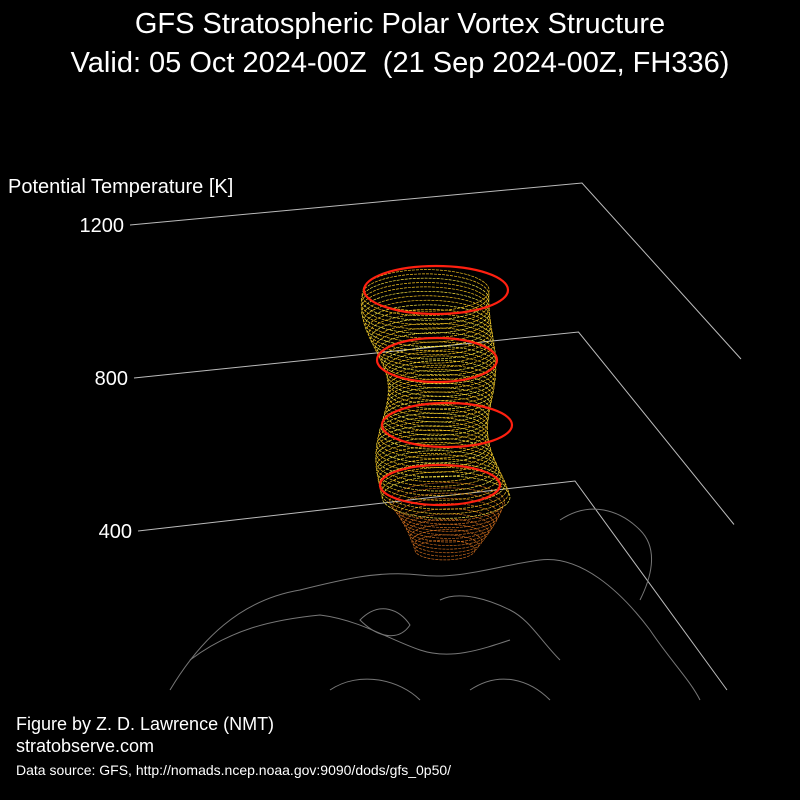  I want to click on chart-title: GFS Stratospheric Polar Vortex Structure, so click(400, 24).